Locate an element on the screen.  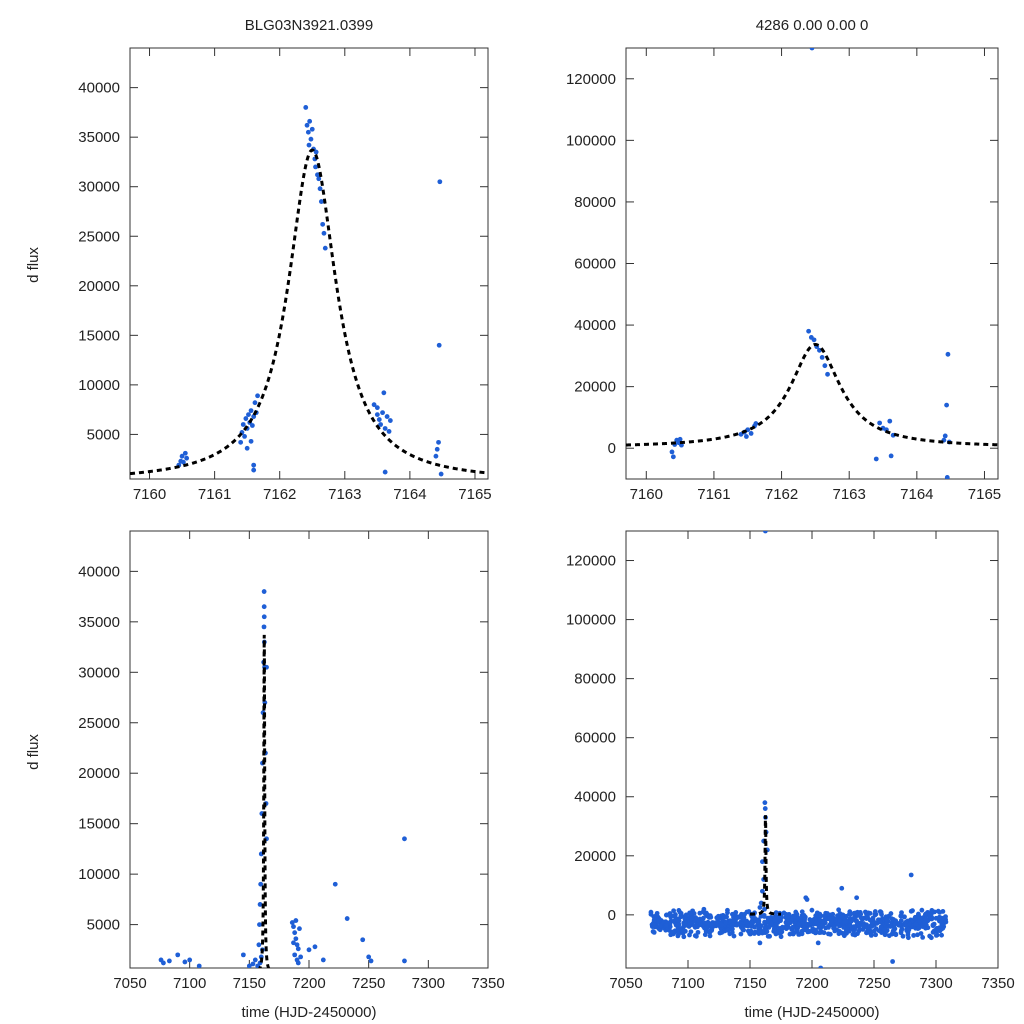
panel-title: 4286 0.00 0.00 0 is located at coordinates (812, 25).